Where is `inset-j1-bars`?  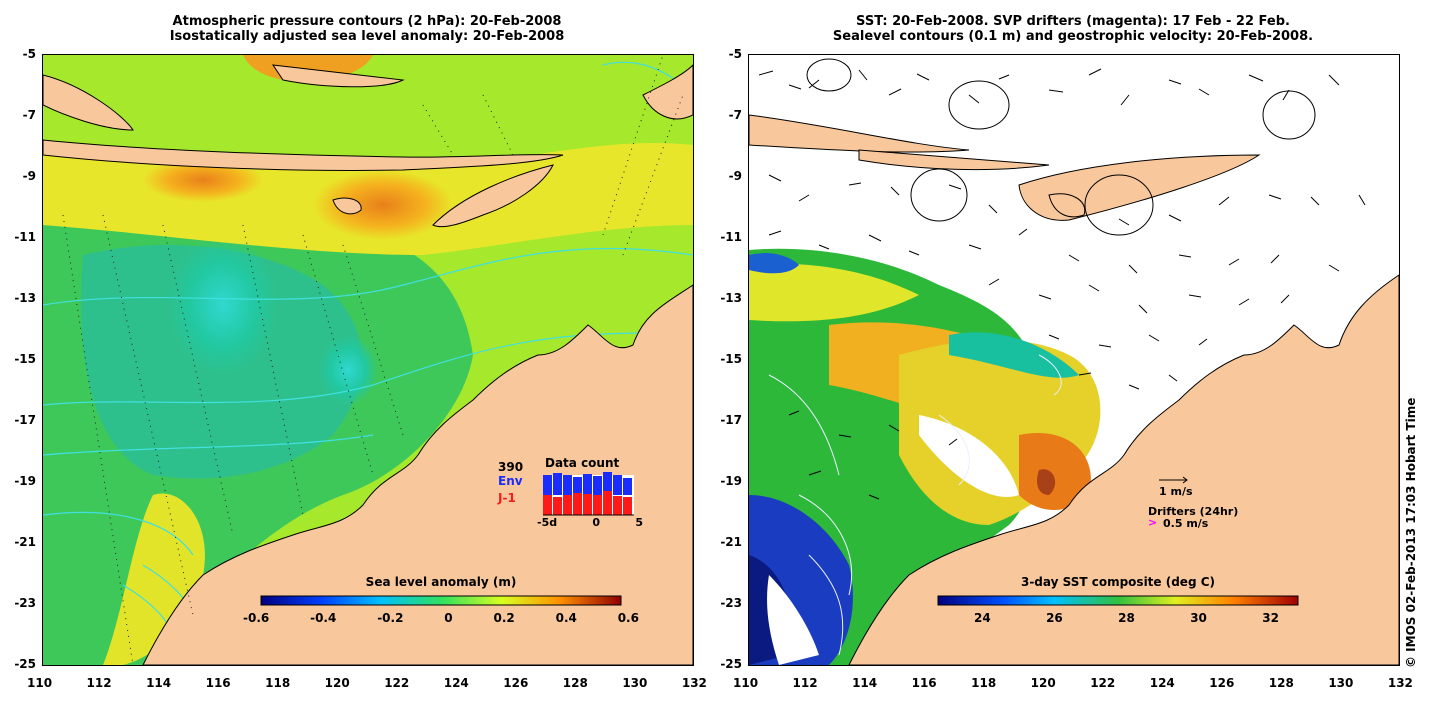
inset-j1-bars is located at coordinates (587, 503).